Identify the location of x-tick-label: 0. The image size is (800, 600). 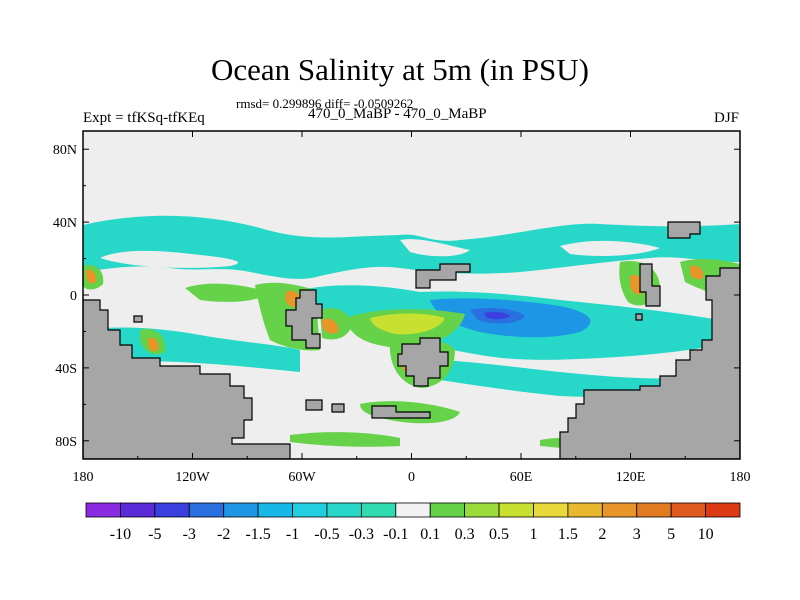
(411, 477).